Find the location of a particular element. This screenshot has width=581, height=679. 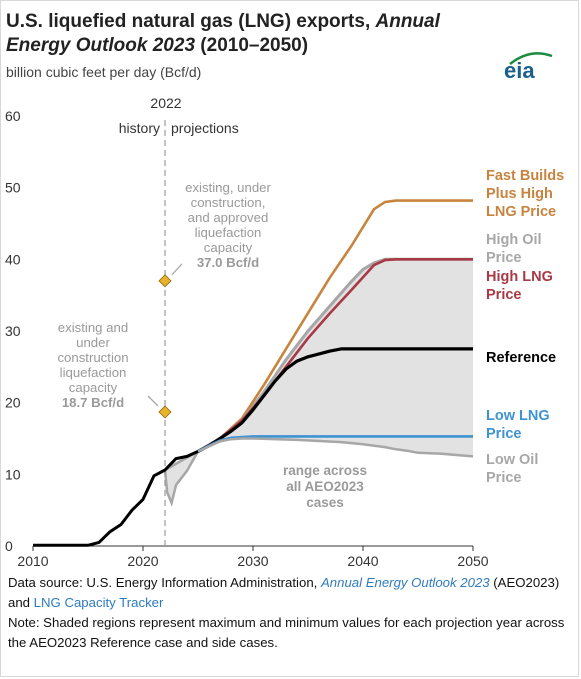

series-label: Fast Builds is located at coordinates (525, 176).